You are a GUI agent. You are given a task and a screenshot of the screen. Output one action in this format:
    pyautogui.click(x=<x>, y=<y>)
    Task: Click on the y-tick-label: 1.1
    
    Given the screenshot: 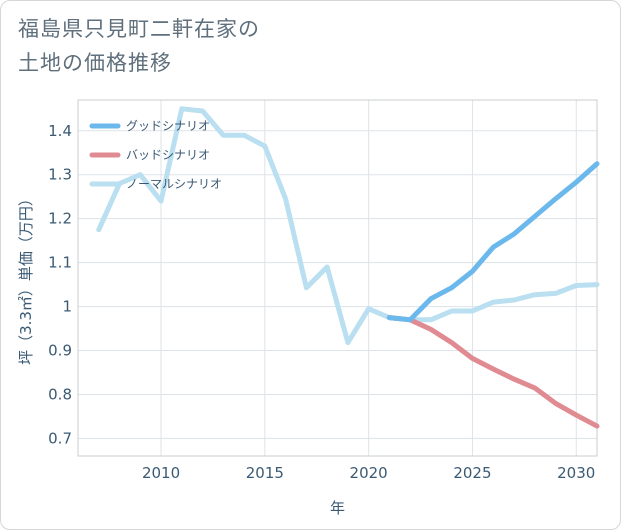 What is the action you would take?
    pyautogui.click(x=60, y=263)
    